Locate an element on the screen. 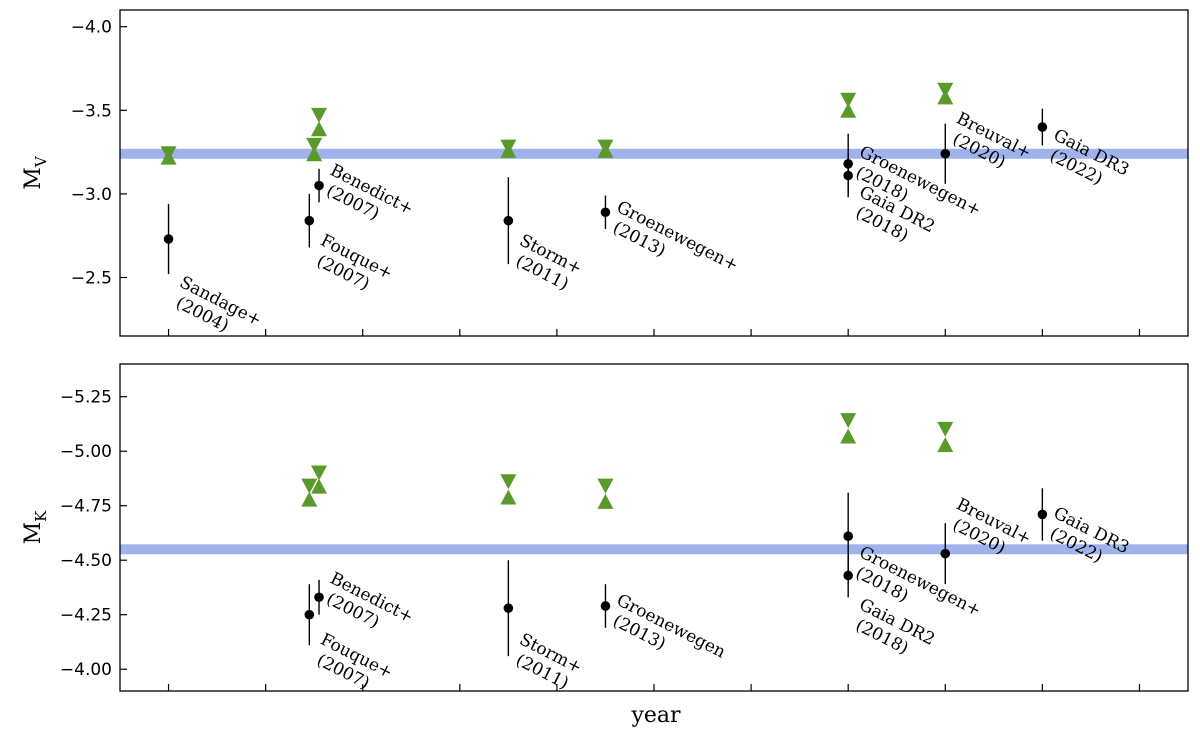 The height and width of the screenshot is (738, 1200). mv-annotation: Groenewegen+(2013) is located at coordinates (672, 245).